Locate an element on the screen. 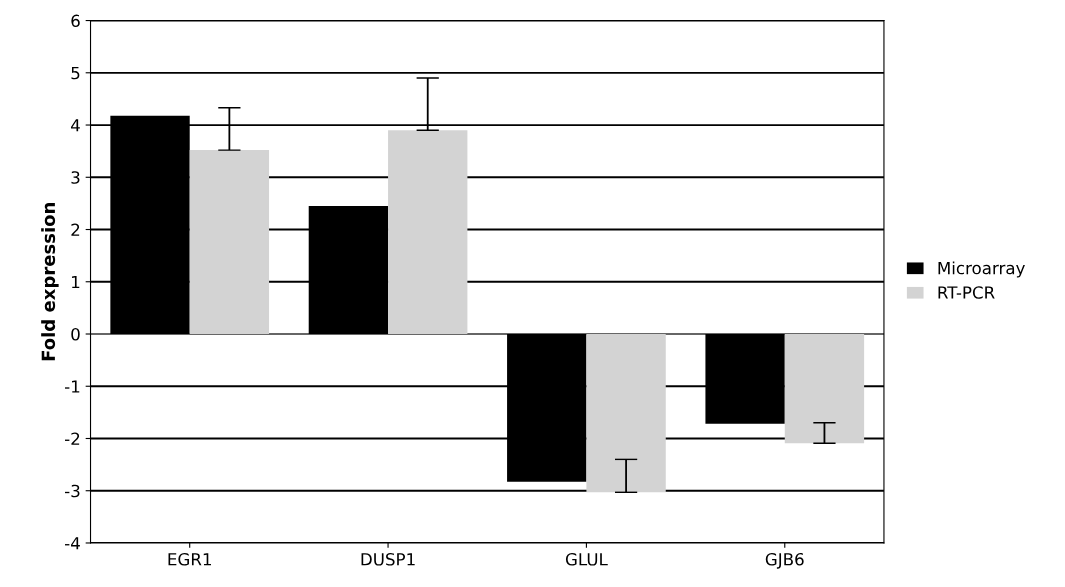  y-tick-label: -1 is located at coordinates (72, 386).